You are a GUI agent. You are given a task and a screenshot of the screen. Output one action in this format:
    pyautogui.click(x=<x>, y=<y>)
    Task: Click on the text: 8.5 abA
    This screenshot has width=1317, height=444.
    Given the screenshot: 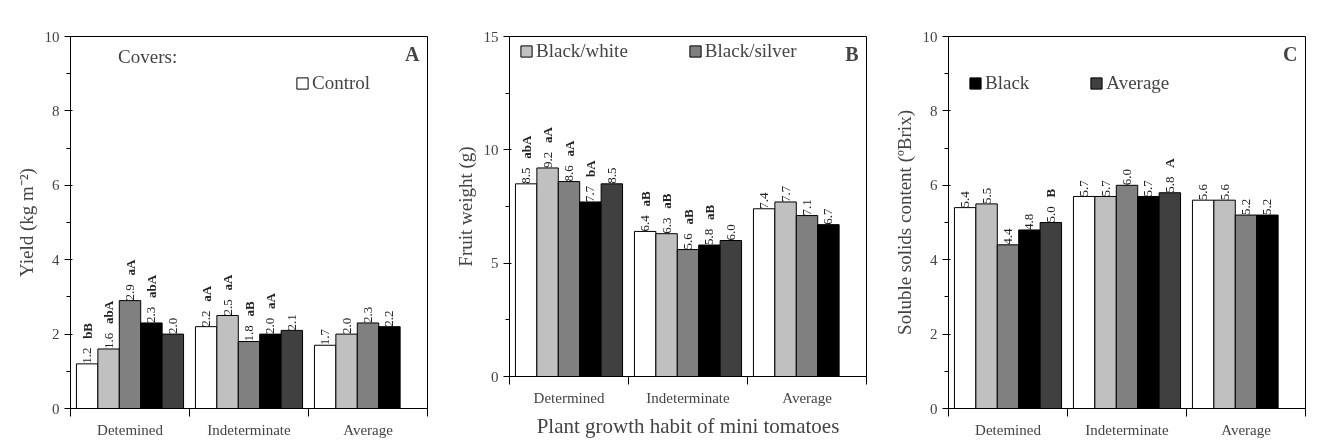 What is the action you would take?
    pyautogui.click(x=526, y=159)
    